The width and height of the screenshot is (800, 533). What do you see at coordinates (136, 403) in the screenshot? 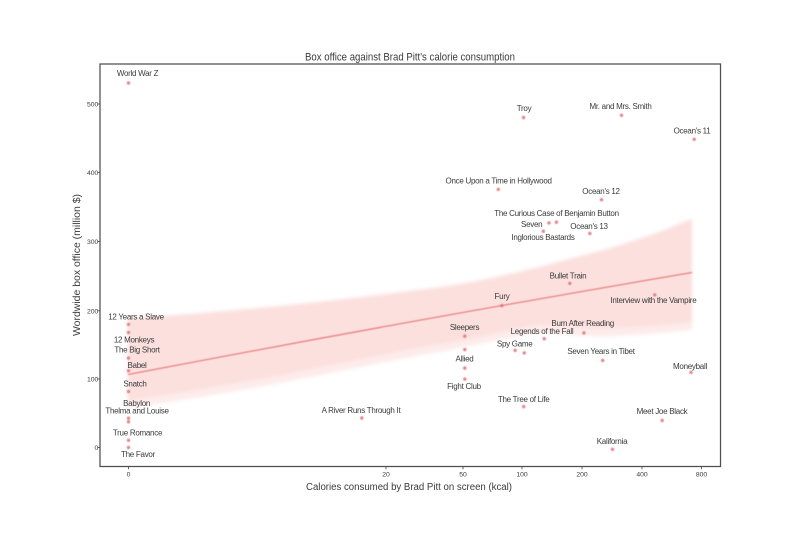
I see `svg-text: Babylon` at bounding box center [136, 403].